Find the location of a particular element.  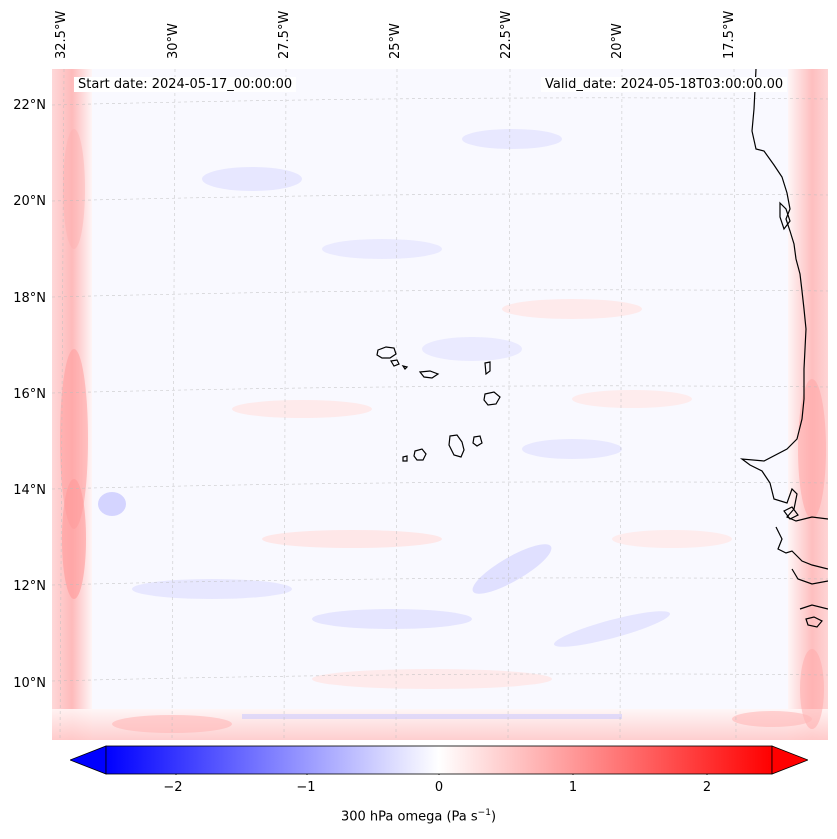

lat-label-12n: 12°N is located at coordinates (29, 586).